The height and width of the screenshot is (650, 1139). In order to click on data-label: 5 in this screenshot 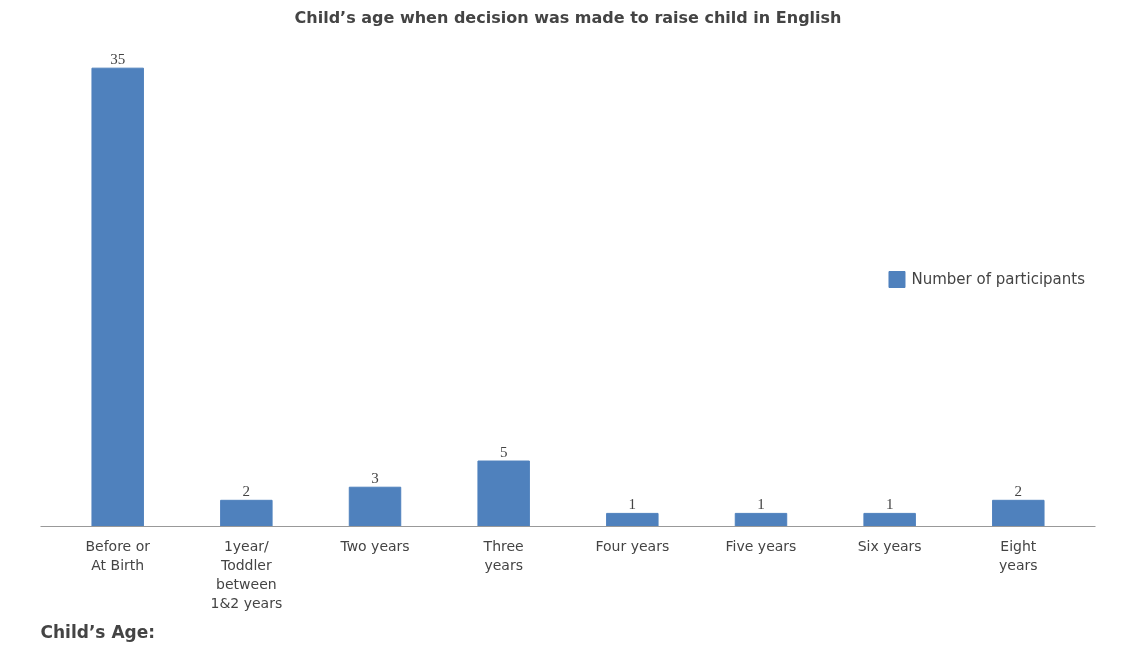, I will do `click(503, 452)`.